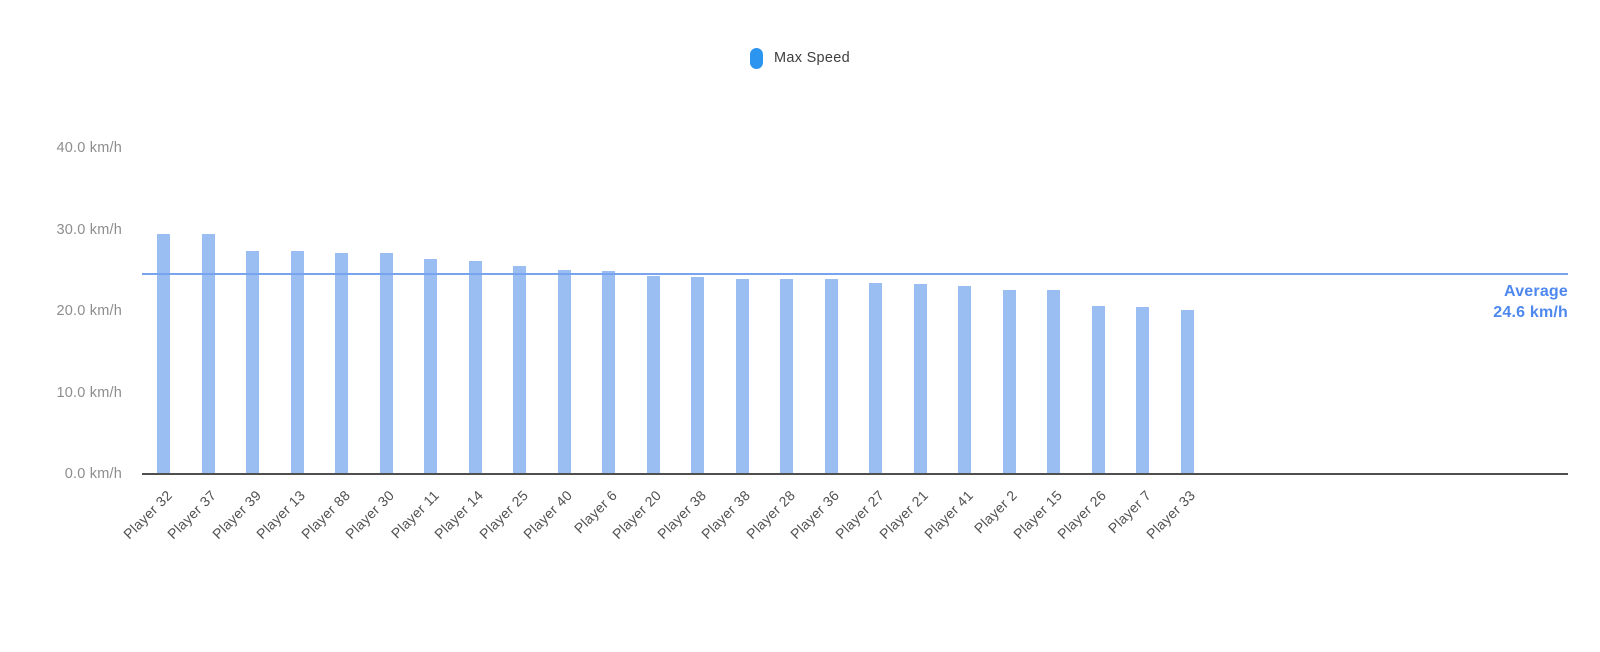  I want to click on legend-item-max-speed: Max Speed, so click(800, 58).